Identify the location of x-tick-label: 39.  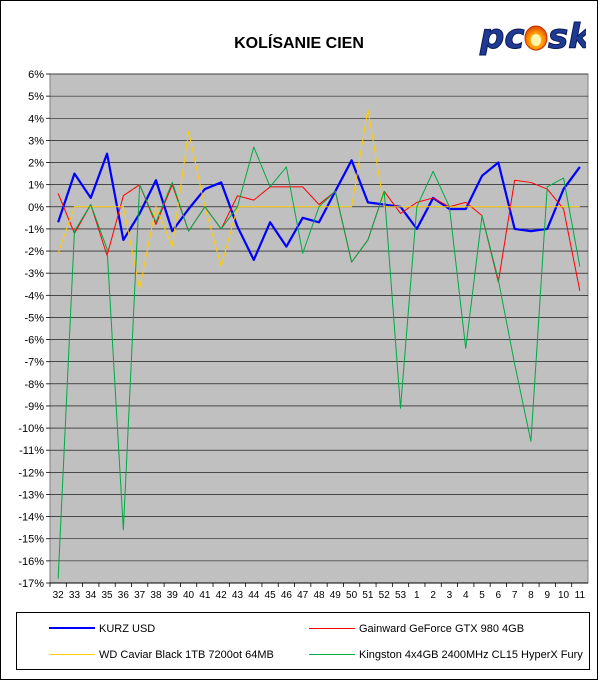
(173, 595).